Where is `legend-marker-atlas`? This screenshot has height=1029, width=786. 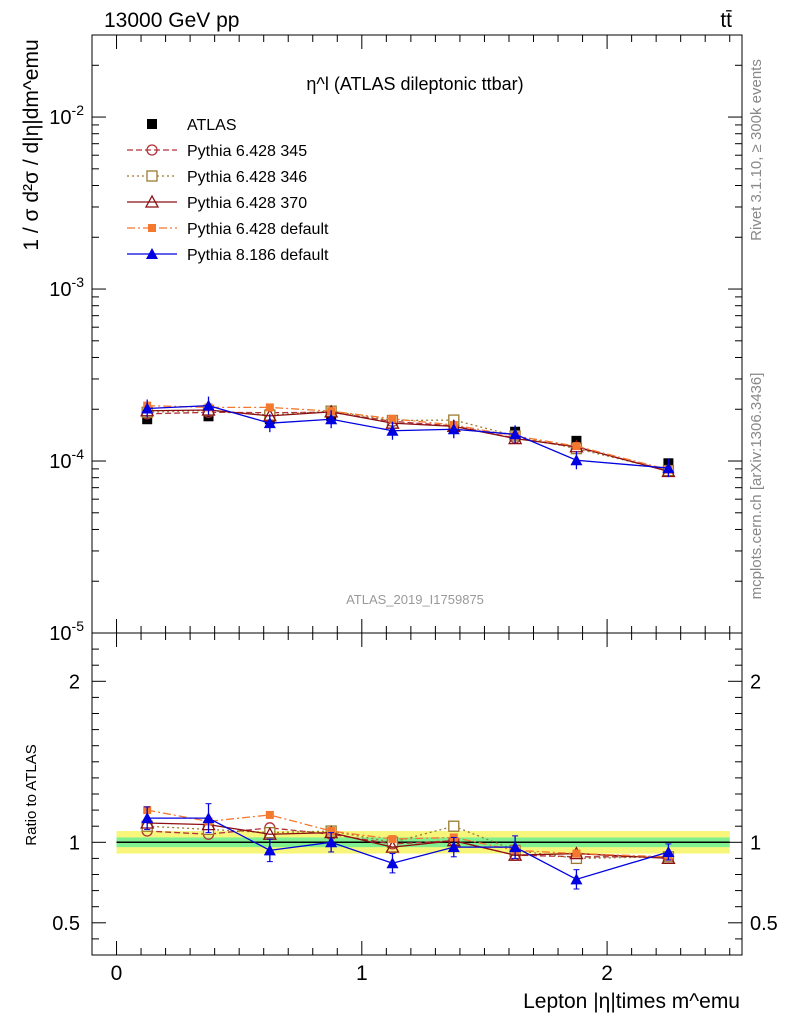 legend-marker-atlas is located at coordinates (152, 124).